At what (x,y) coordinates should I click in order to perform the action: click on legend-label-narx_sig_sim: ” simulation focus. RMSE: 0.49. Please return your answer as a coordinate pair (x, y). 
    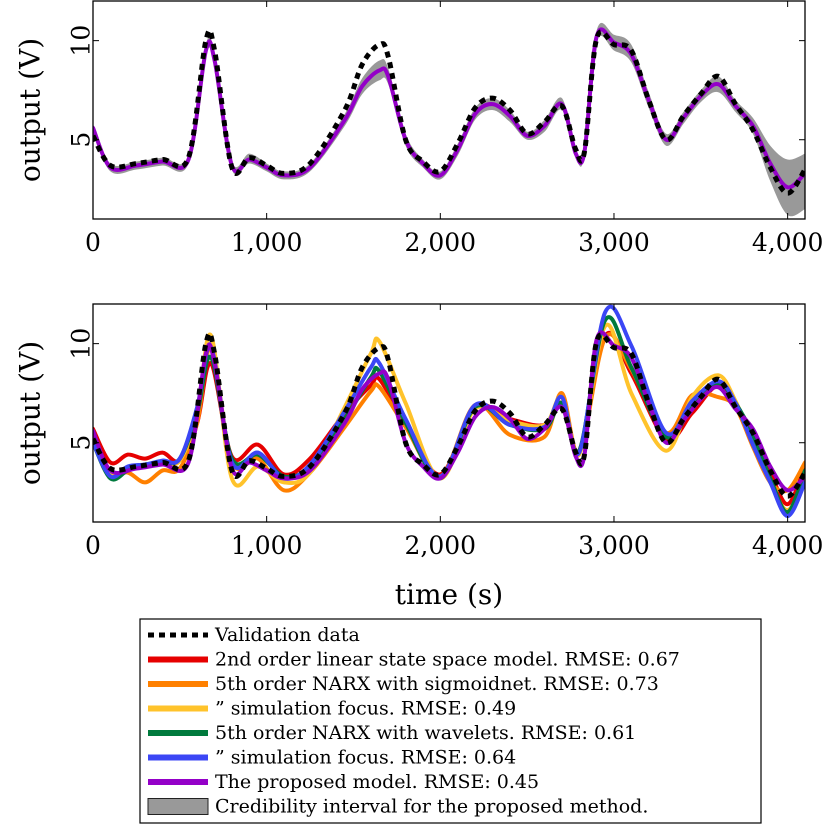
    Looking at the image, I should click on (365, 709).